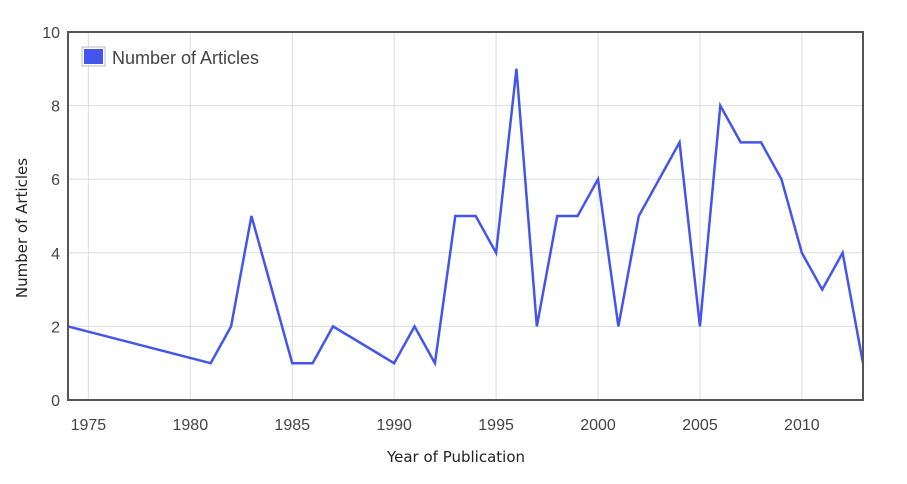 This screenshot has height=484, width=907. What do you see at coordinates (394, 425) in the screenshot?
I see `x-tick-label: 1990` at bounding box center [394, 425].